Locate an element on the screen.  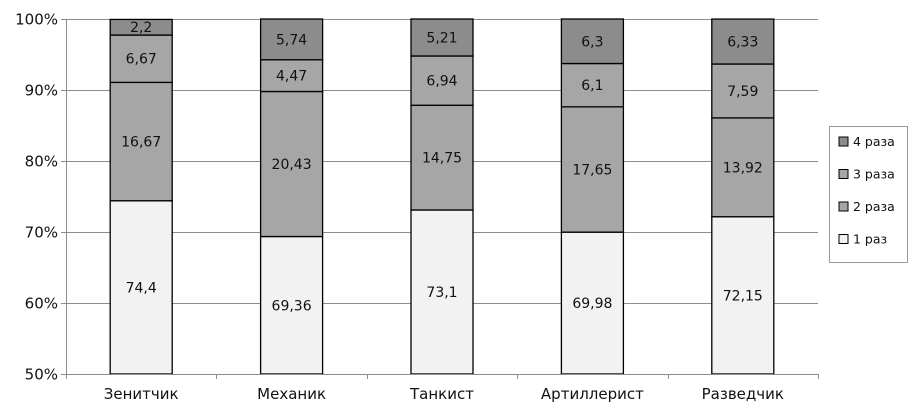
data-label: 6,33 is located at coordinates (742, 43).